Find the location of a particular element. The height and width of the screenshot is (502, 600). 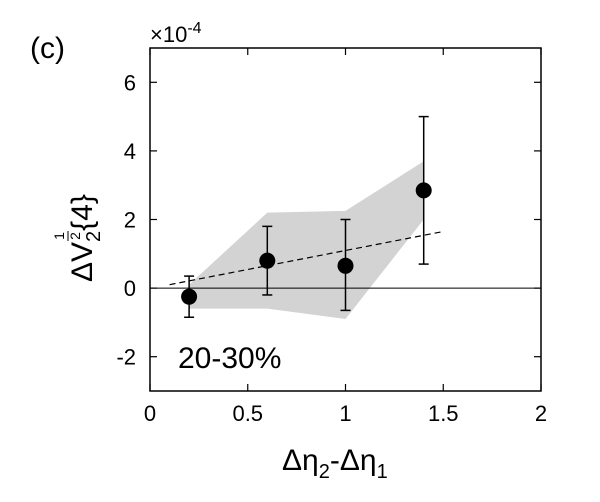

fit-line is located at coordinates (306, 258).